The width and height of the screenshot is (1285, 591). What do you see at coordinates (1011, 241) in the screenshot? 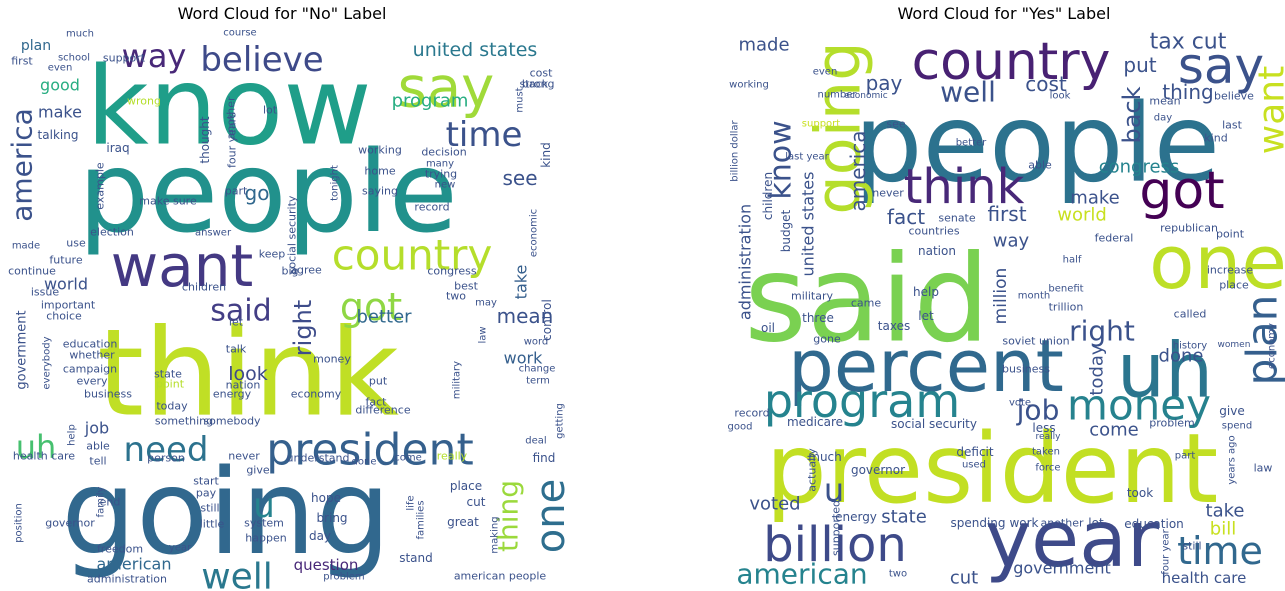
I see `cloud-word-way: way` at bounding box center [1011, 241].